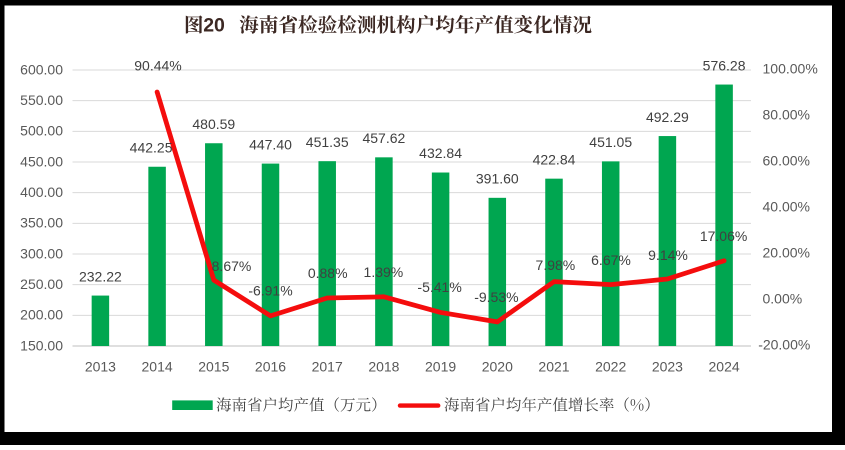  What do you see at coordinates (151, 147) in the screenshot?
I see `svg-text: 442.25` at bounding box center [151, 147].